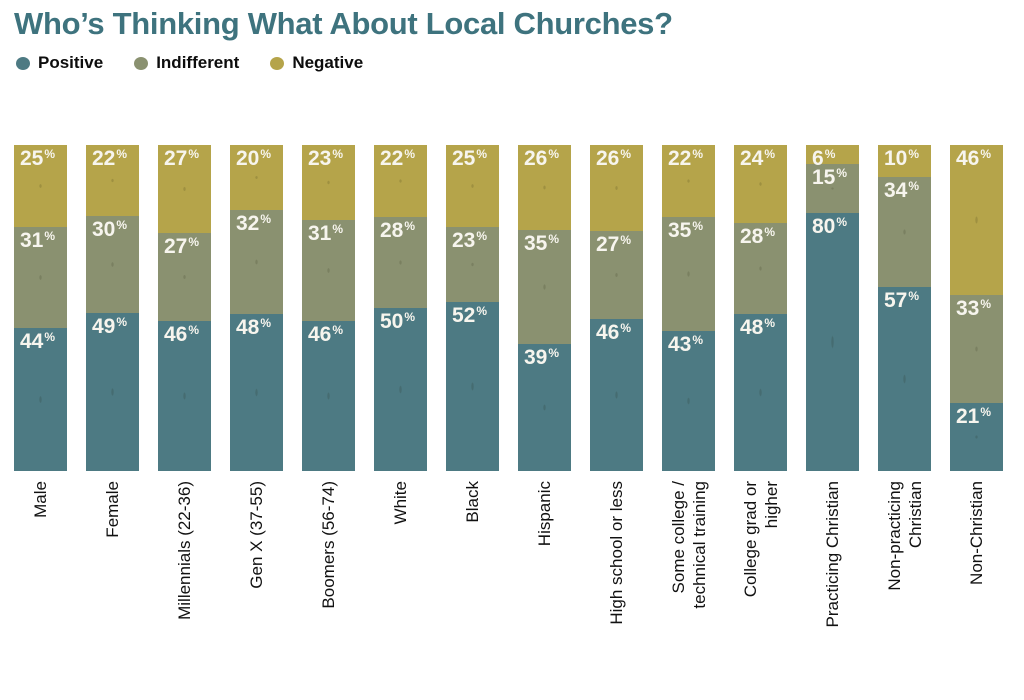 The image size is (1024, 700). I want to click on value-number: 52, so click(464, 315).